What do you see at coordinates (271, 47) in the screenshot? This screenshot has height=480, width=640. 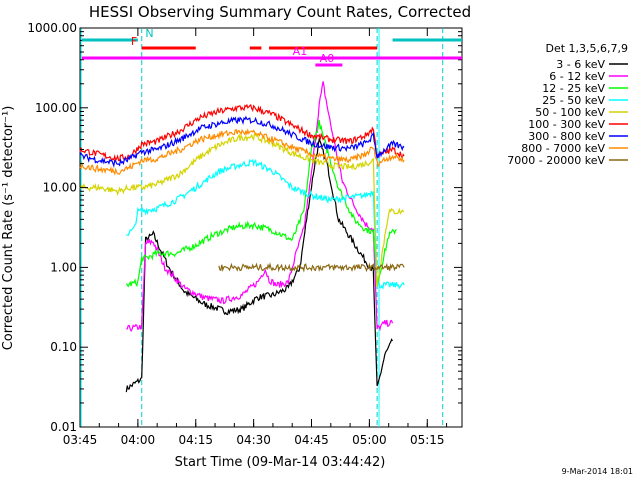 I see `annotation-bars: NF A1 A0` at bounding box center [271, 47].